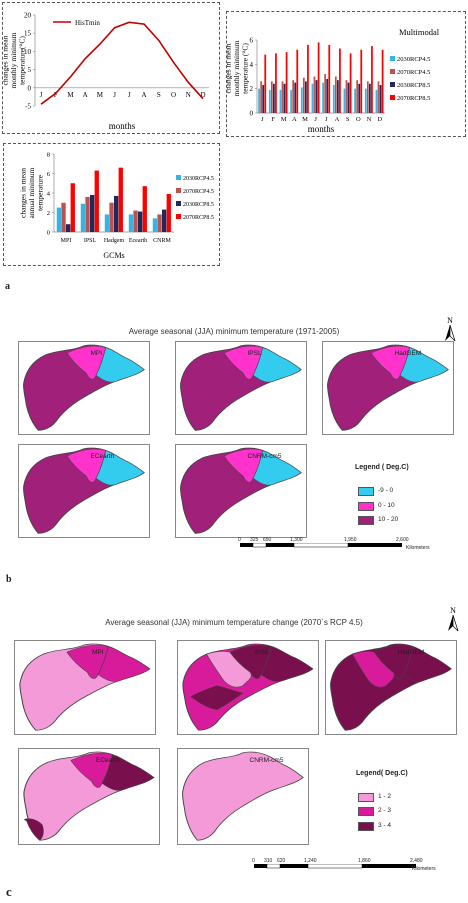 The width and height of the screenshot is (468, 903). Describe the element at coordinates (56, 95) in the screenshot. I see `x-tick-label: F` at that location.